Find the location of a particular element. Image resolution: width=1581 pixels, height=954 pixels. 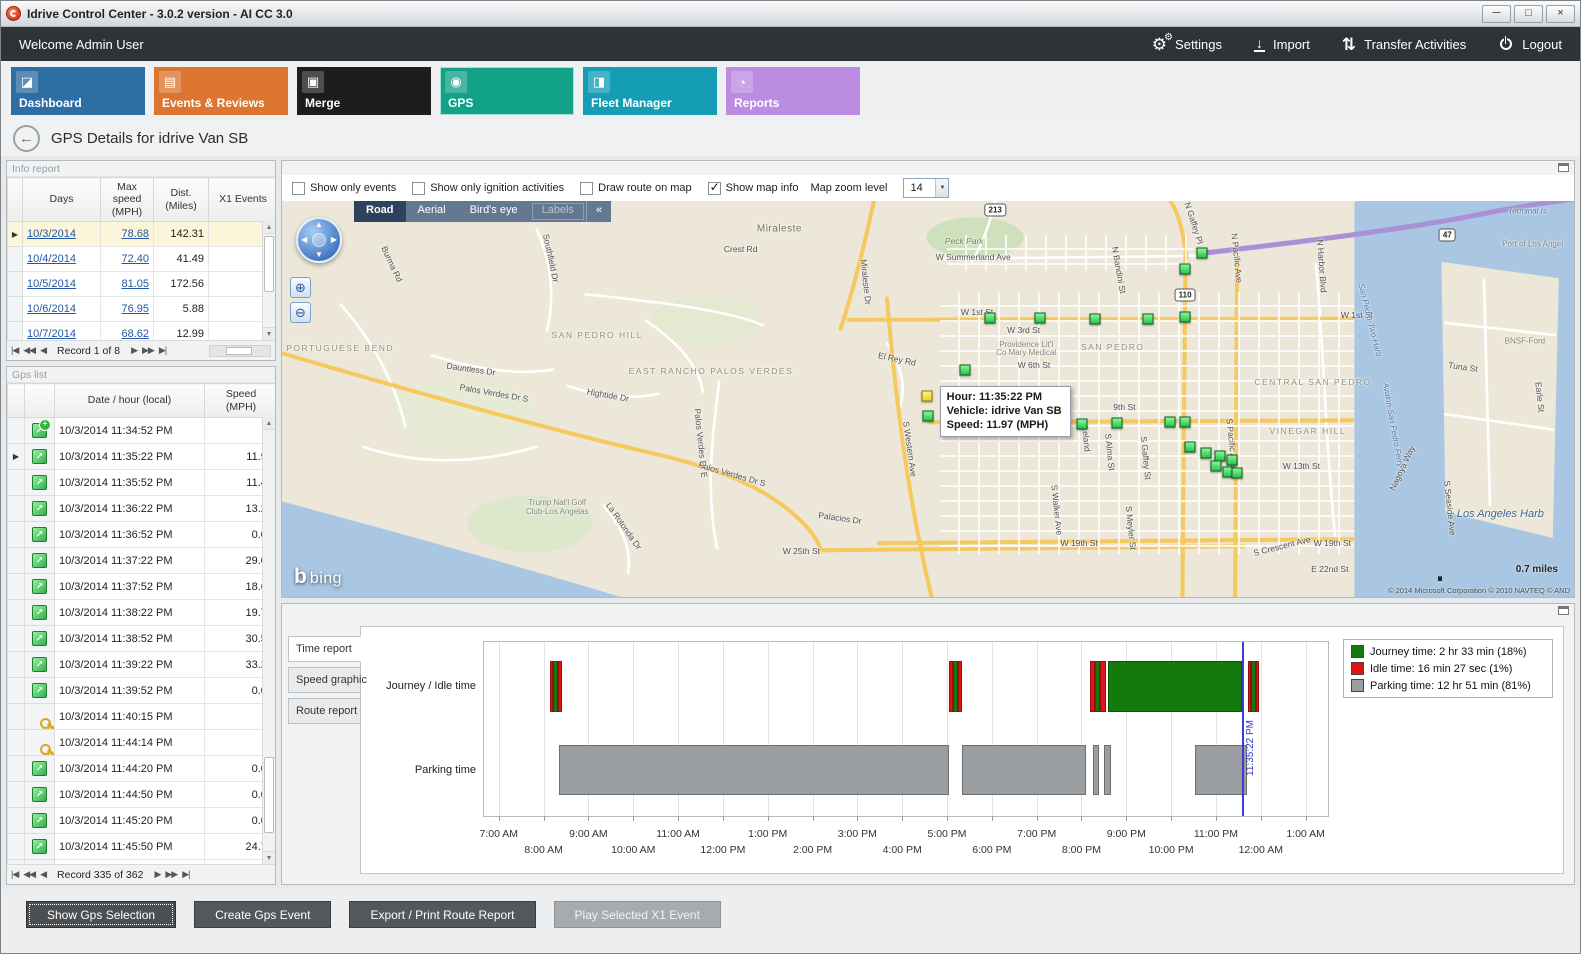

scroll-down-icon: ▼ is located at coordinates (269, 333).